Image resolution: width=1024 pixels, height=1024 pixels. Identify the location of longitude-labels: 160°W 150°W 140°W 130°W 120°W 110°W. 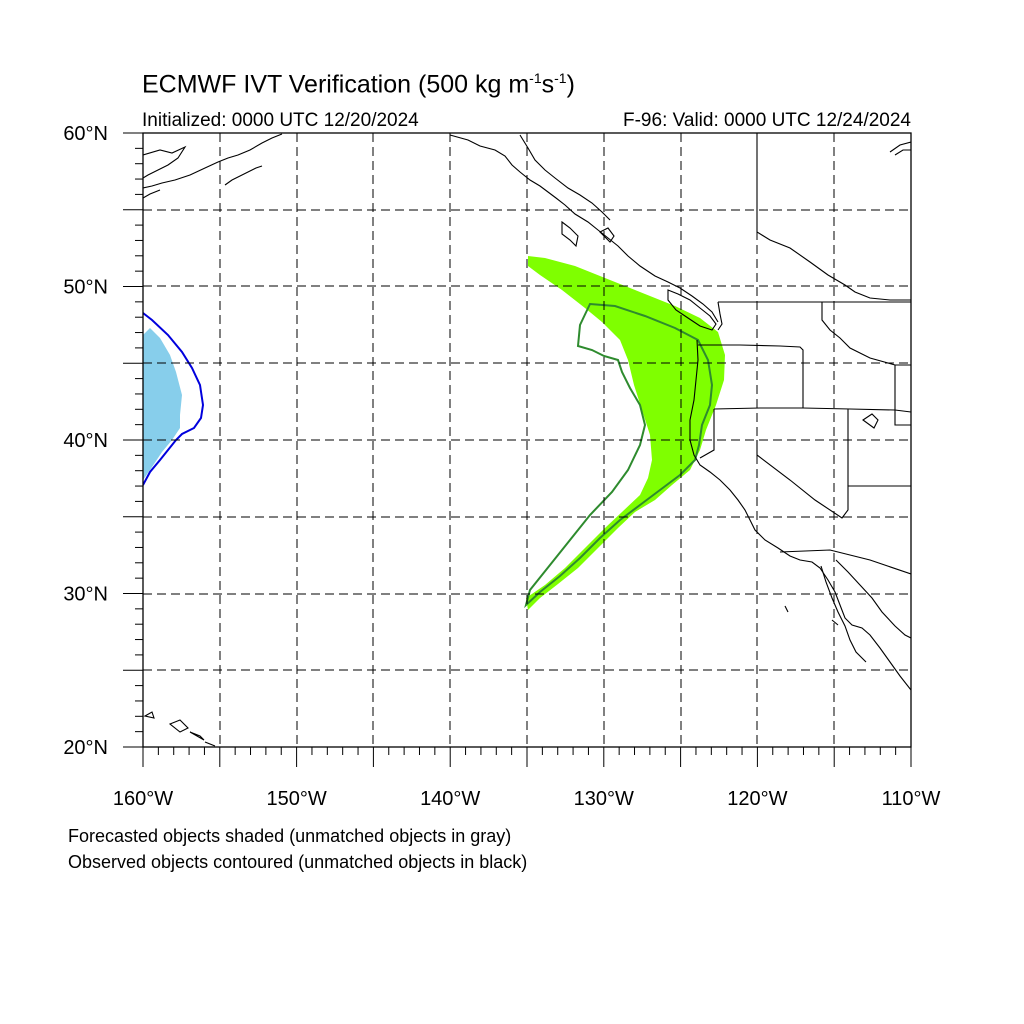
(527, 799).